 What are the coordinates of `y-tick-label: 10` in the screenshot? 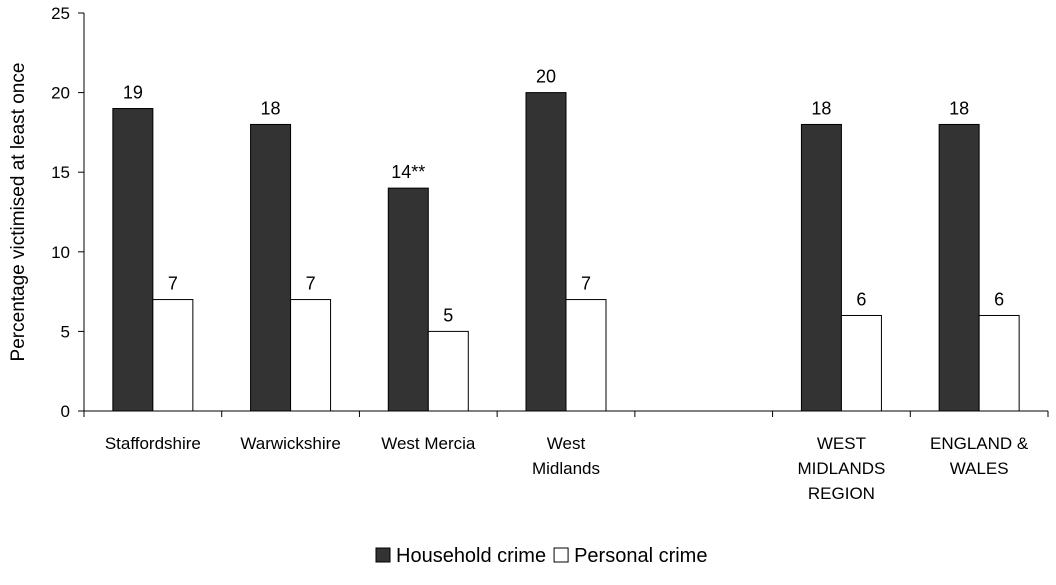 It's located at (60, 252).